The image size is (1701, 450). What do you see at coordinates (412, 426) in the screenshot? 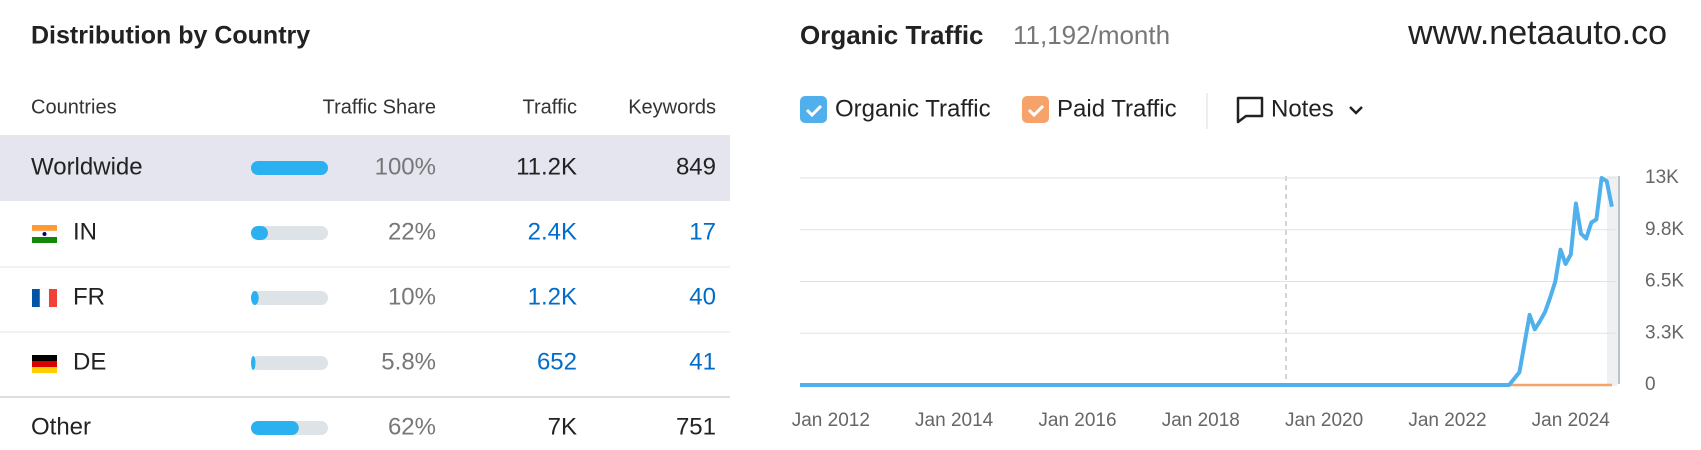
I see `share-label: 62%` at bounding box center [412, 426].